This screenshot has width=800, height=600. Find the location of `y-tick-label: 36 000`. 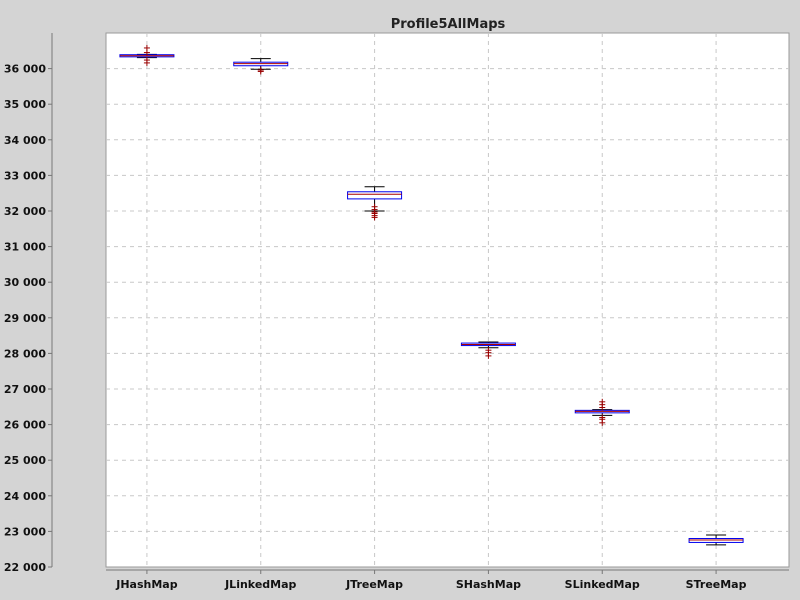

y-tick-label: 36 000 is located at coordinates (25, 69).